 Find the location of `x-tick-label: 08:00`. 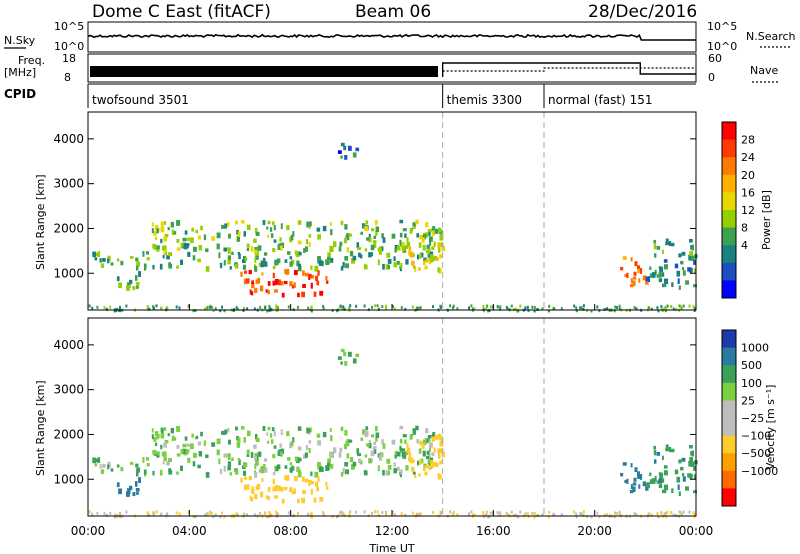

x-tick-label: 08:00 is located at coordinates (290, 531).